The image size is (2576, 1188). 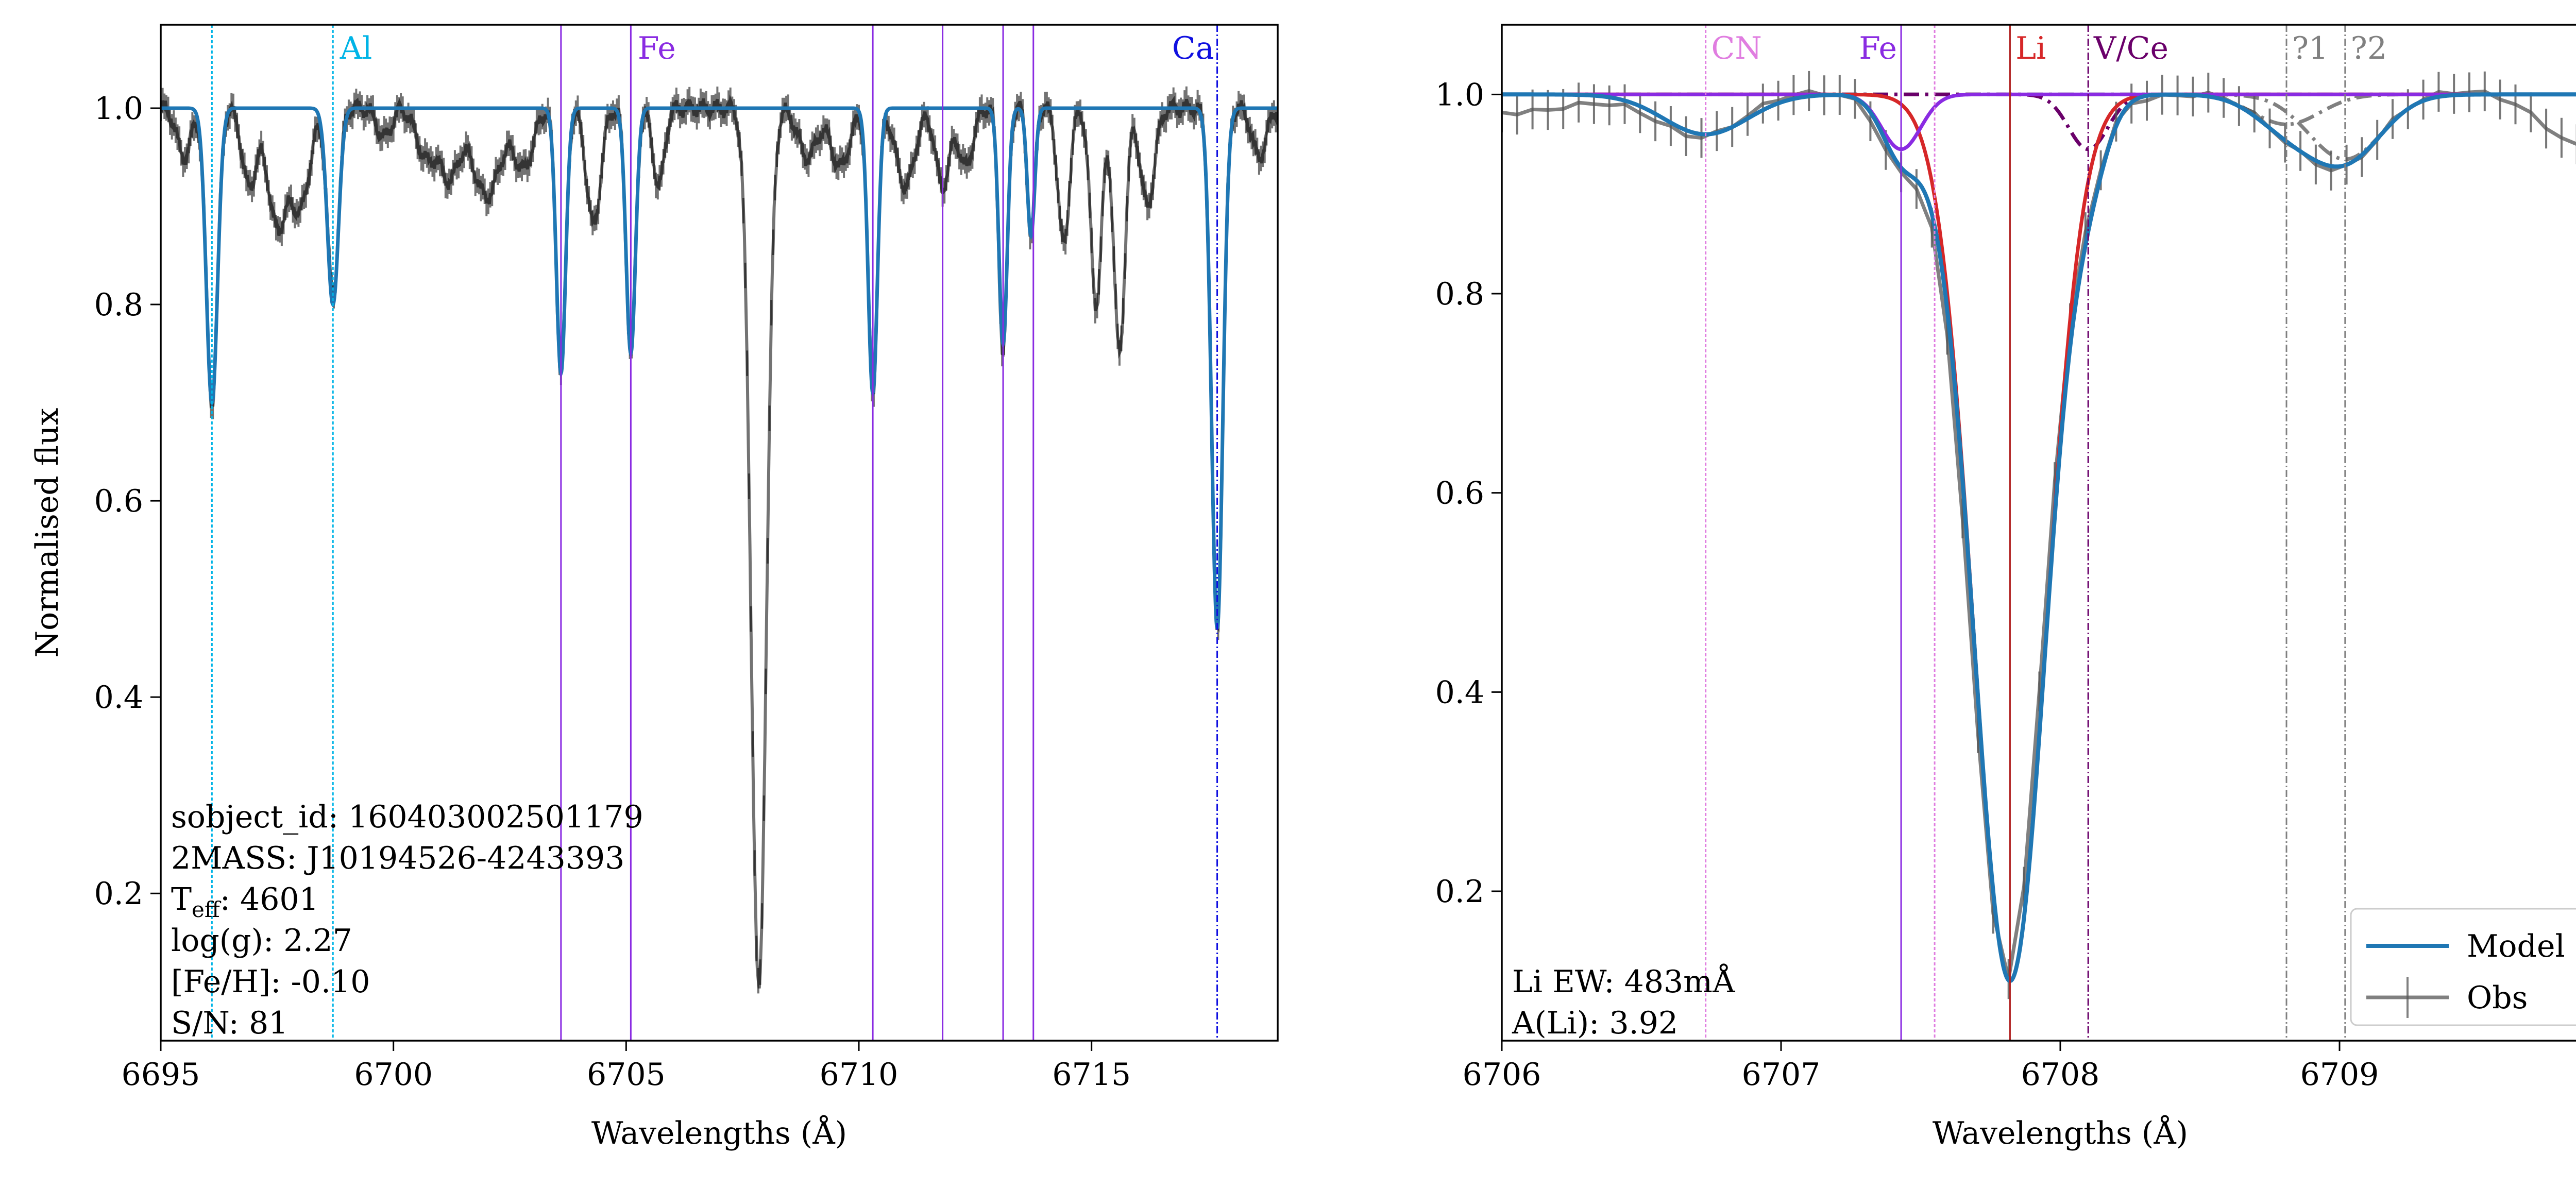 I want to click on info-text: log(g): 2.27, so click(x=261, y=941).